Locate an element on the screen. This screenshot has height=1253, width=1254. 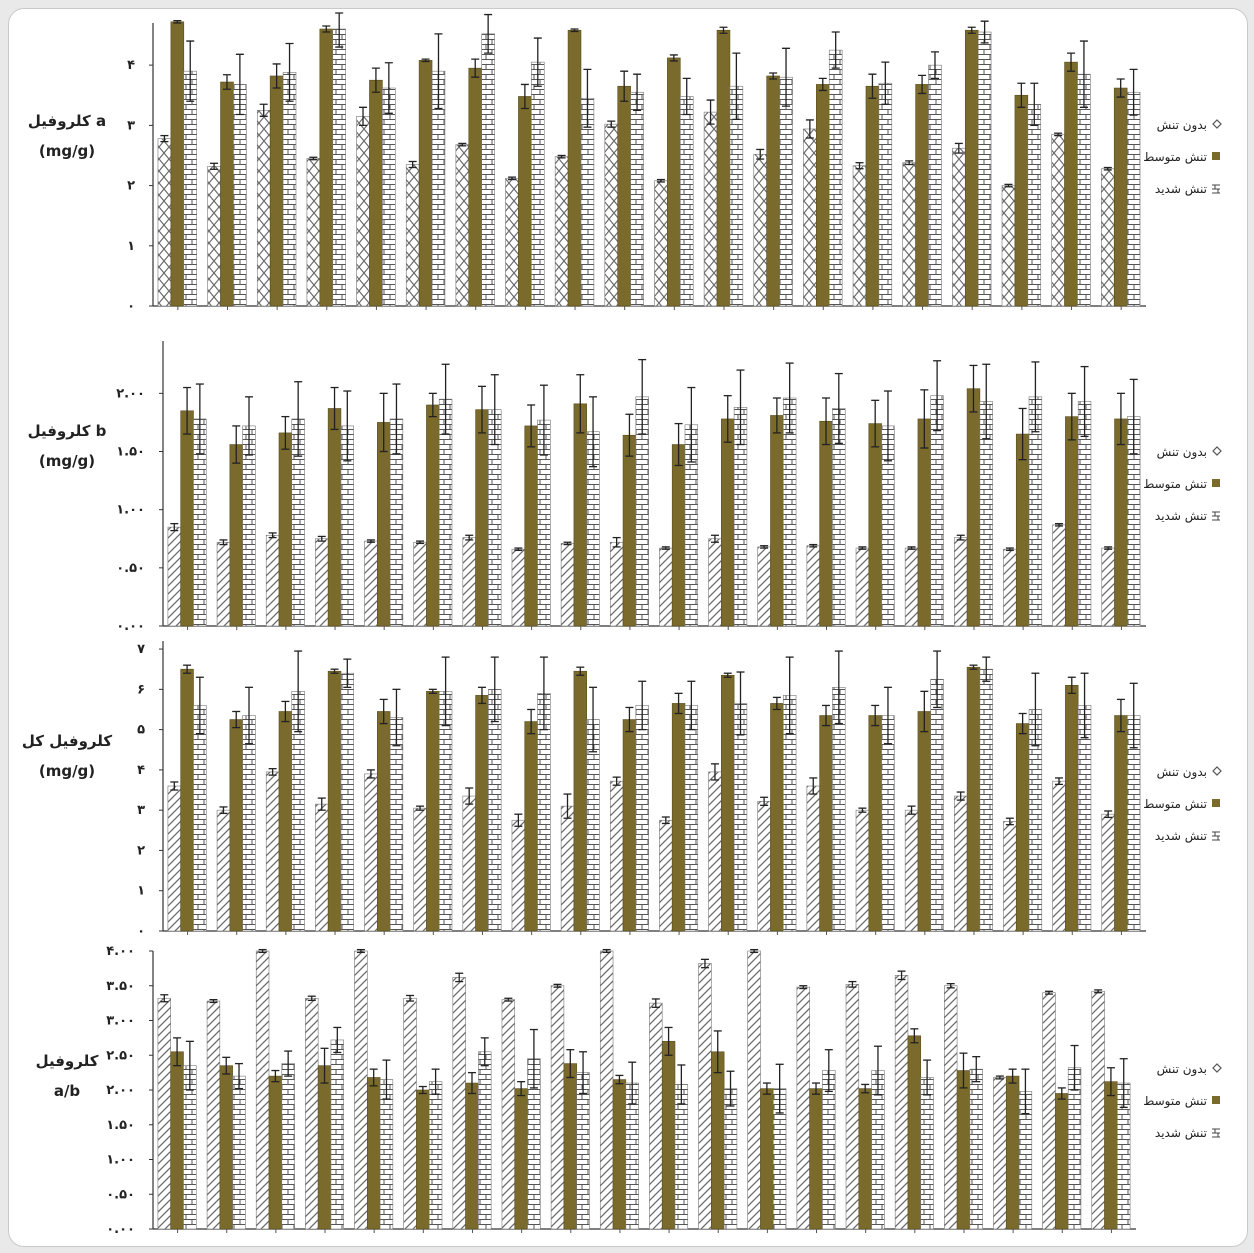
y-tick-label: ۲.۰۰ is located at coordinates (130, 393).